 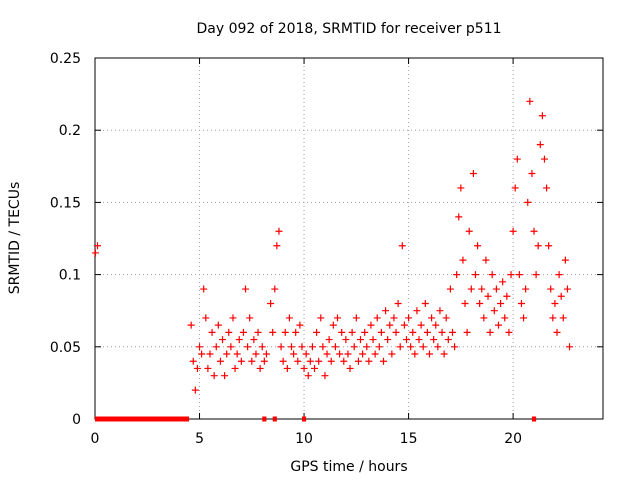 I want to click on y-tick-label: 0.25, so click(x=65, y=59).